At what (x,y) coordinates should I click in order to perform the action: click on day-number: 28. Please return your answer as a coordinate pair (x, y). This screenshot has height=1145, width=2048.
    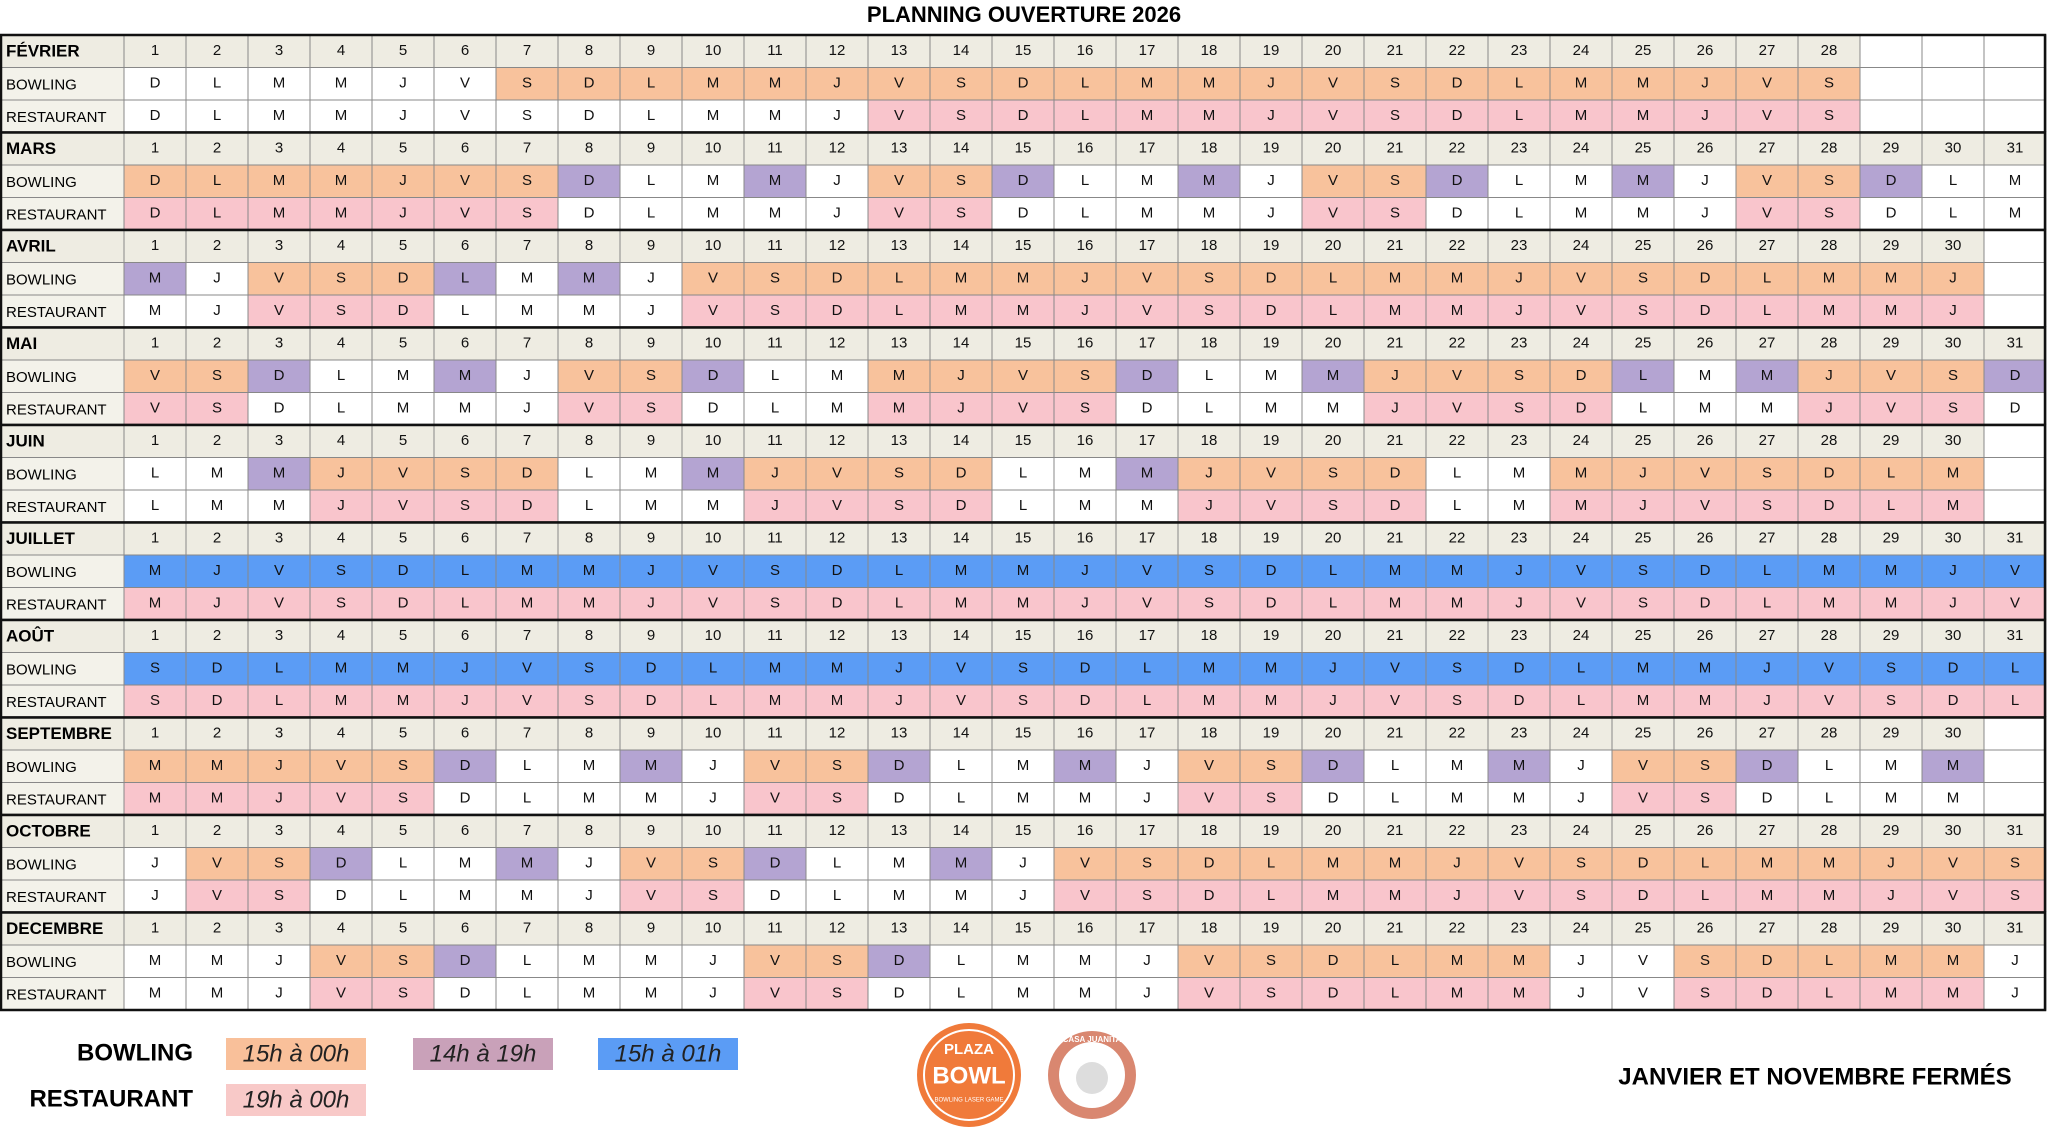
    Looking at the image, I should click on (1829, 50).